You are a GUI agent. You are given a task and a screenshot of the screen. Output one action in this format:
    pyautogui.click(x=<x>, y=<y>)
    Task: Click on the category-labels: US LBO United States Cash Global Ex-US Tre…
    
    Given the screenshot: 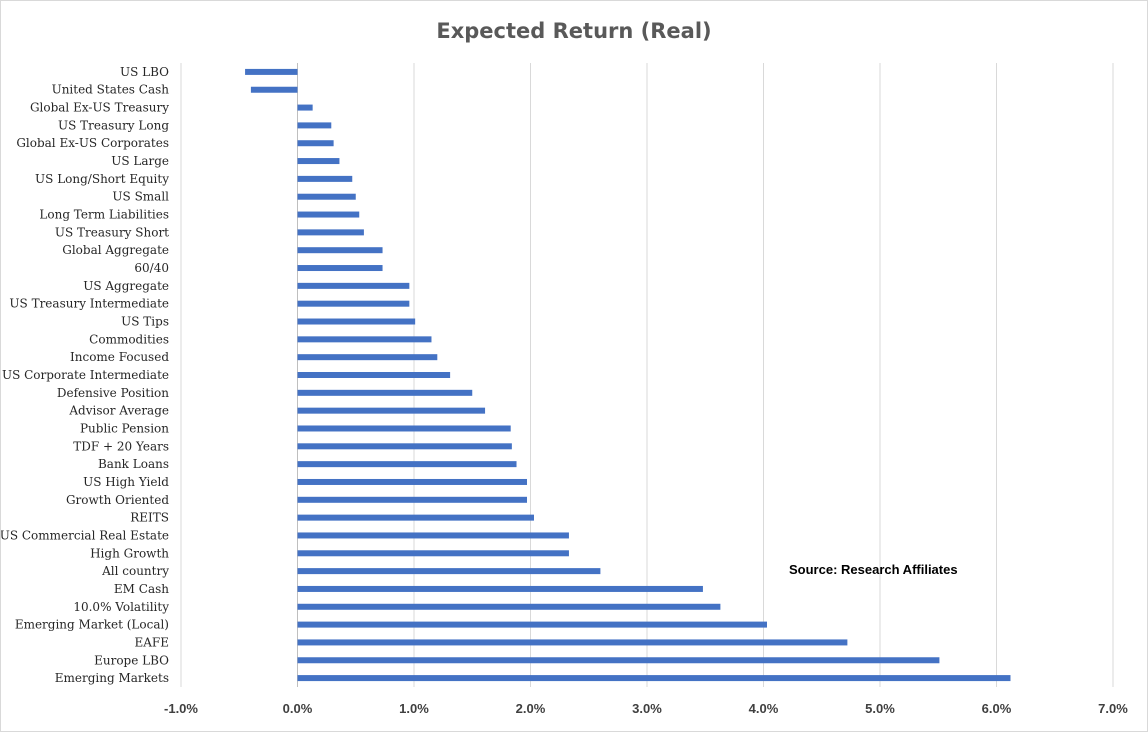 What is the action you would take?
    pyautogui.click(x=85, y=375)
    